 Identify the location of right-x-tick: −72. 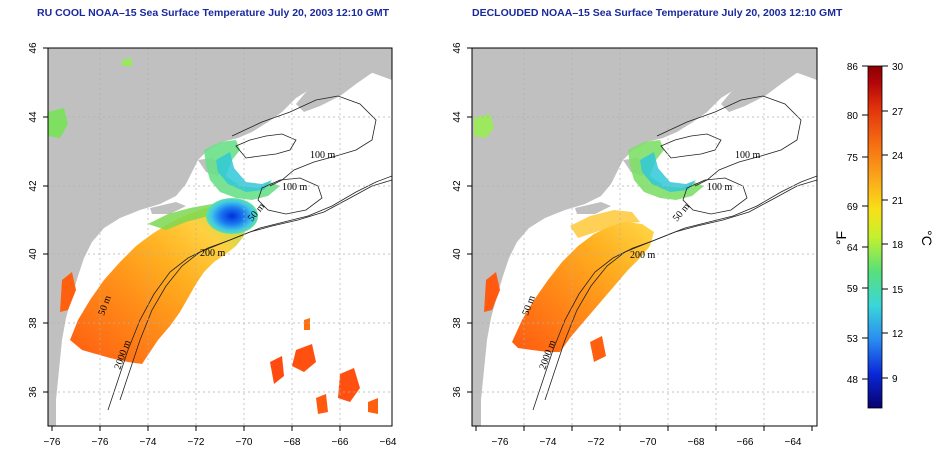
(596, 442).